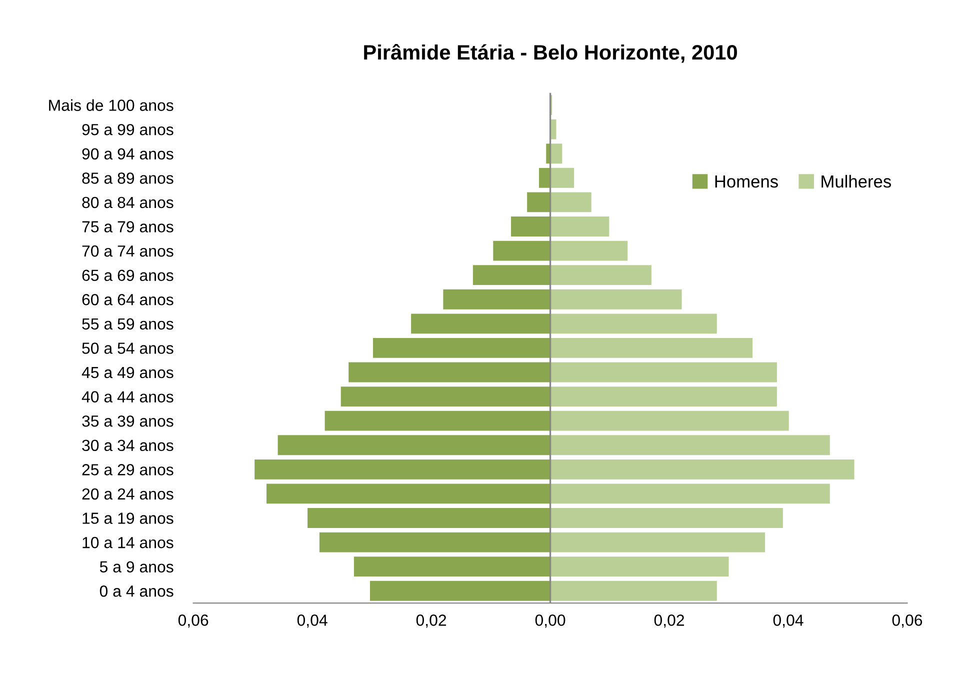  Describe the element at coordinates (128, 202) in the screenshot. I see `y-tick-label: 80 a 84 anos` at that location.